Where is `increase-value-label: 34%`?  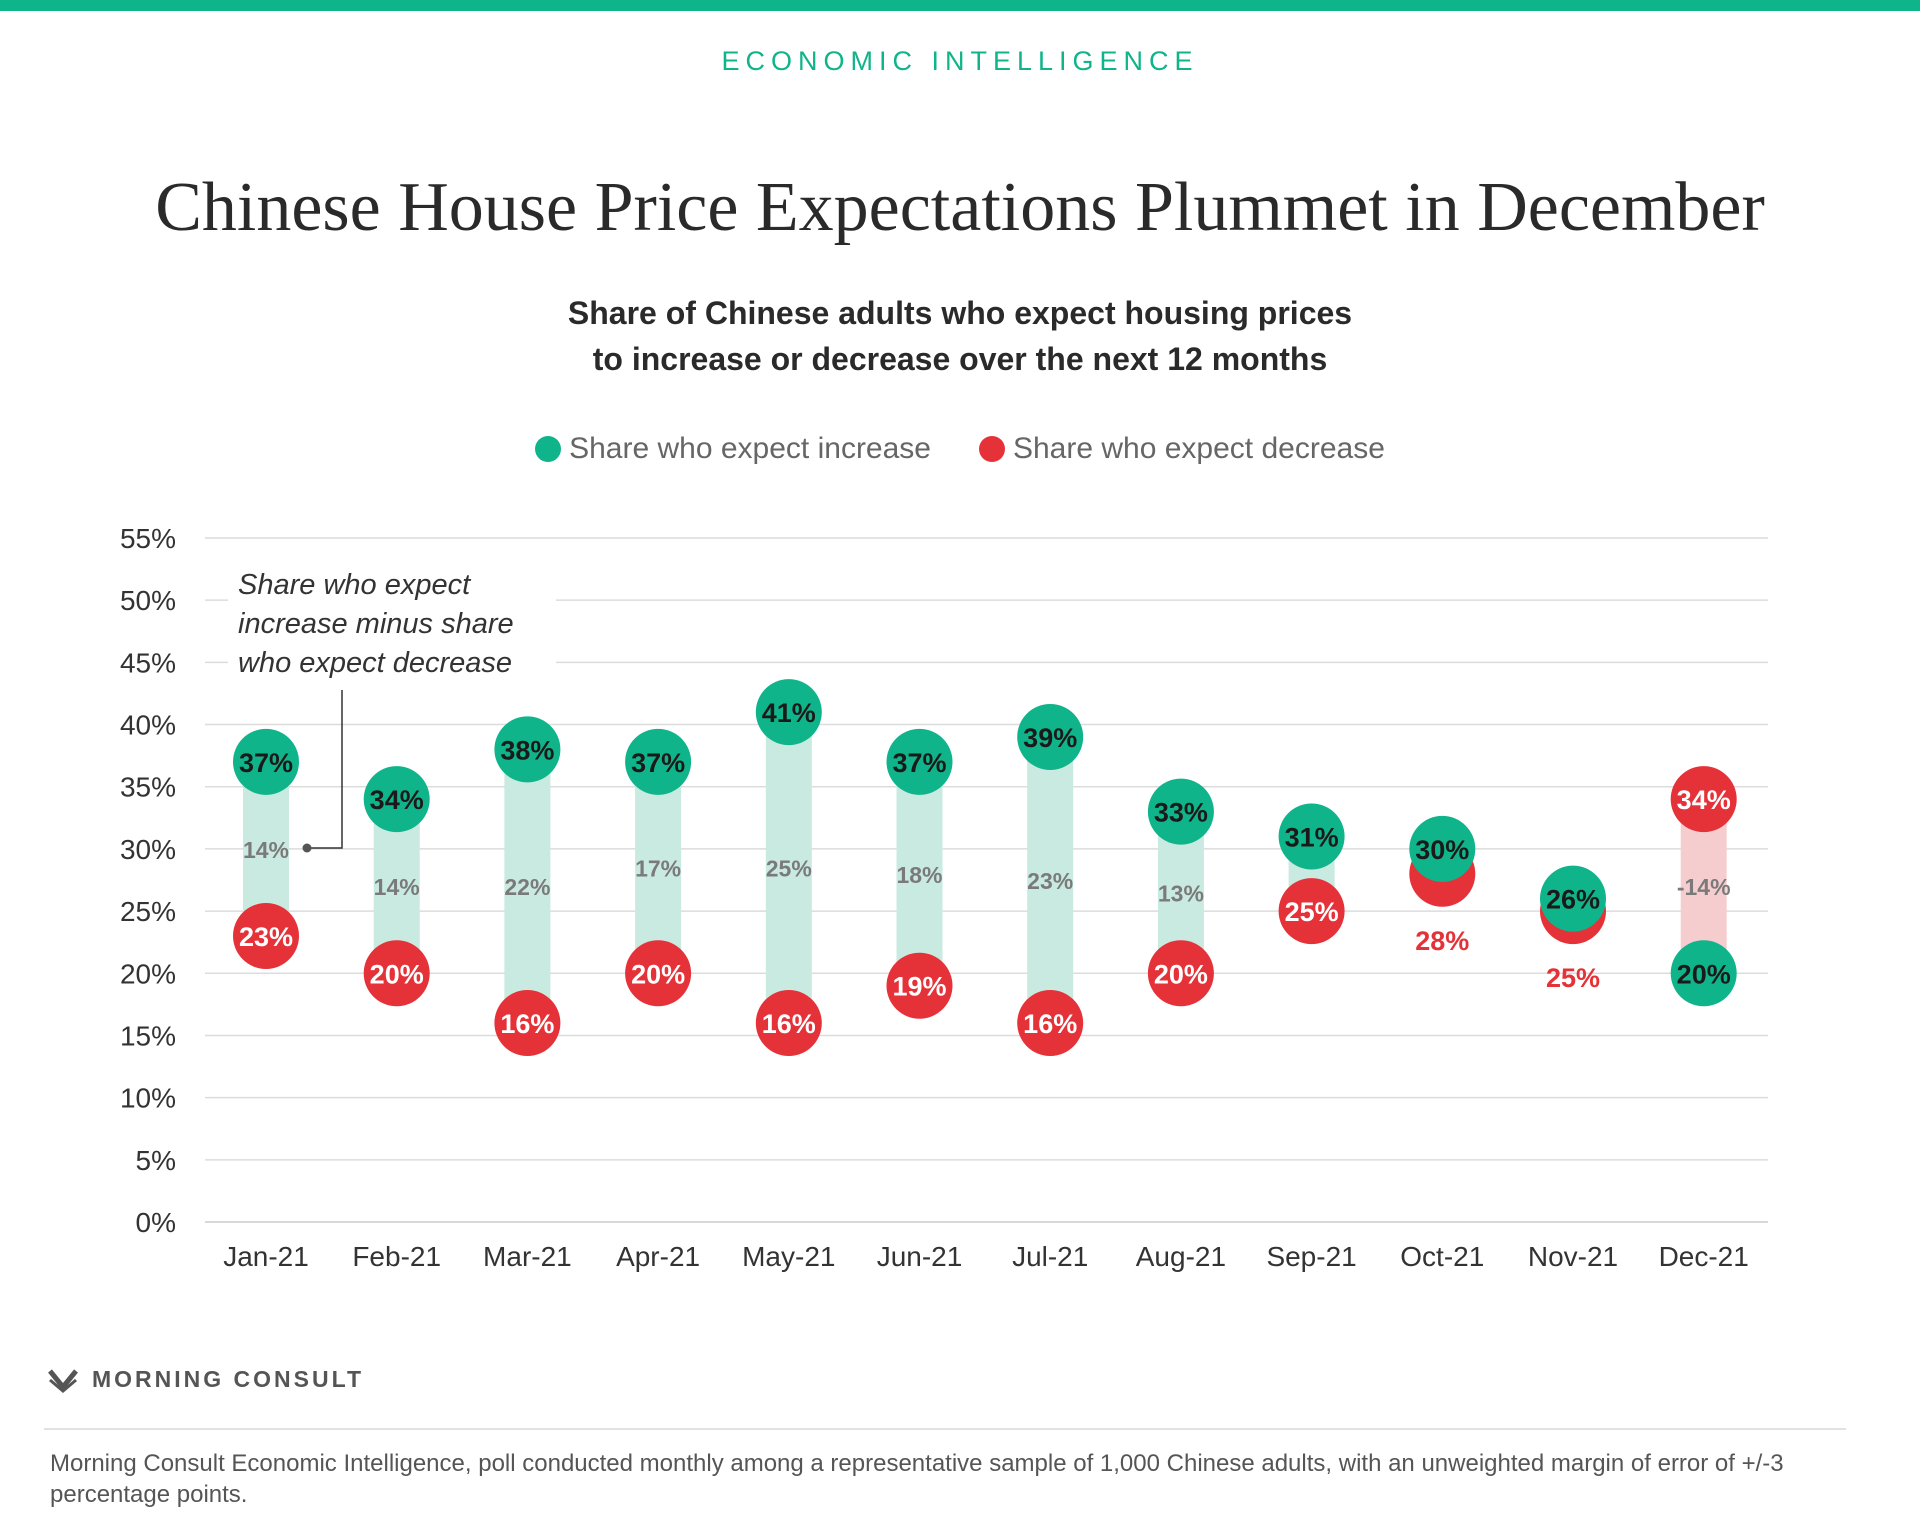 increase-value-label: 34% is located at coordinates (397, 800).